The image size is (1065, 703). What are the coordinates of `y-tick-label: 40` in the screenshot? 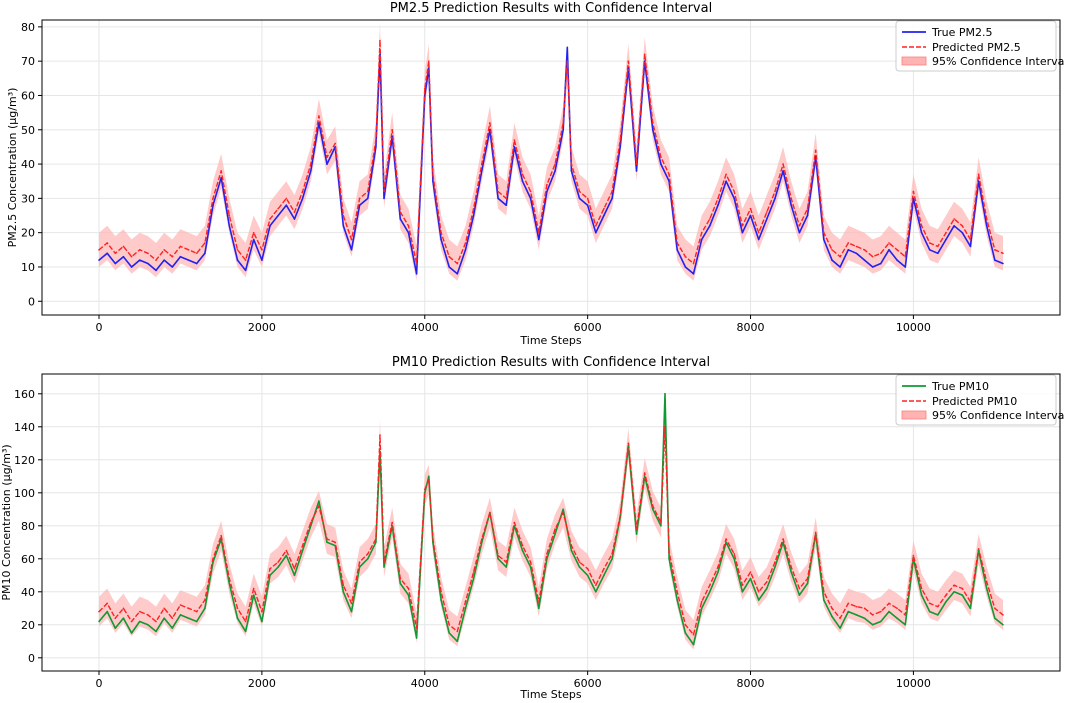 It's located at (28, 592).